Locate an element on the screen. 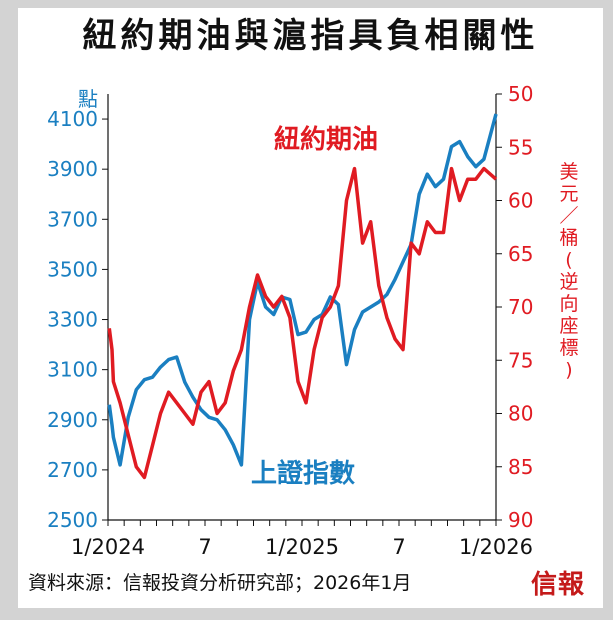 This screenshot has width=613, height=620. right-tick-label: 60 is located at coordinates (520, 201).